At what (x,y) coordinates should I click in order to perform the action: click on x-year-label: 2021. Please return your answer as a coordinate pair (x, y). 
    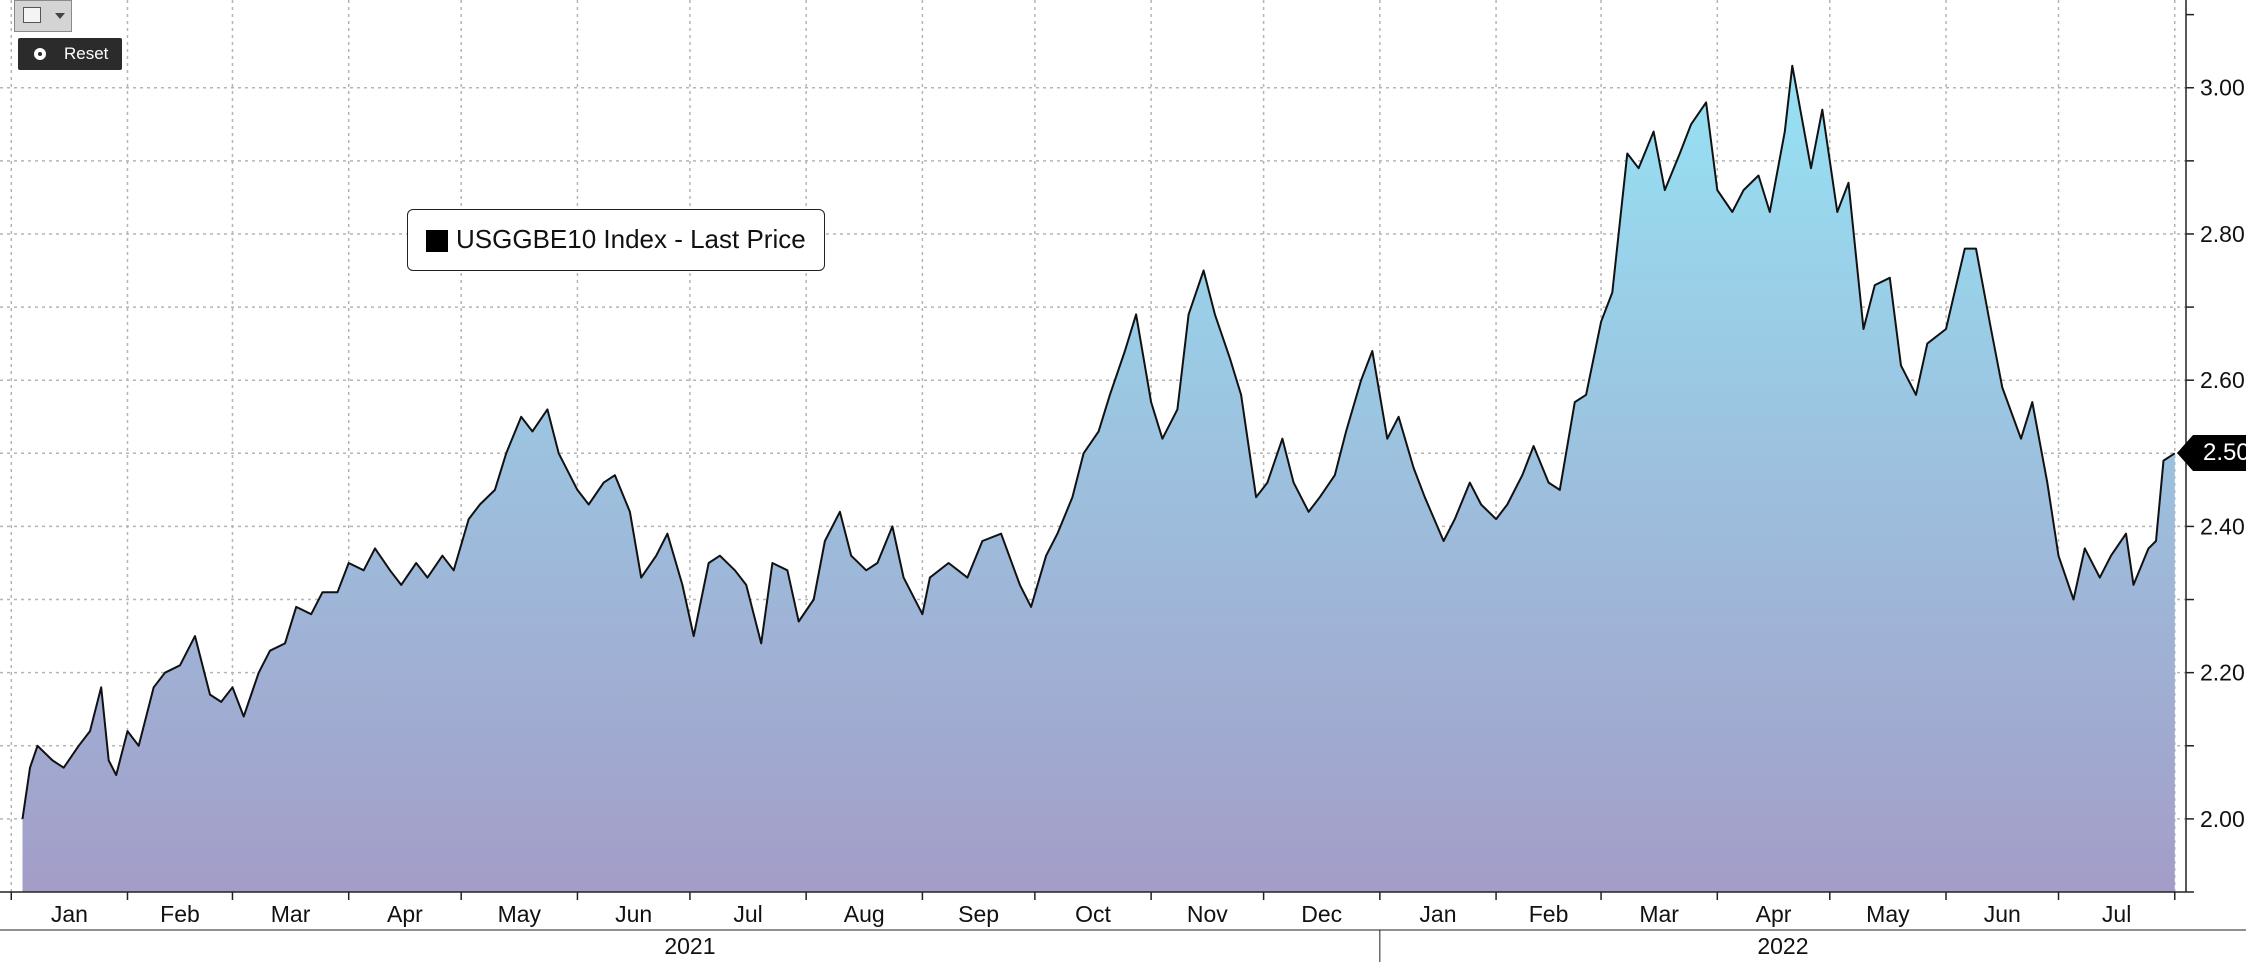
    Looking at the image, I should click on (689, 946).